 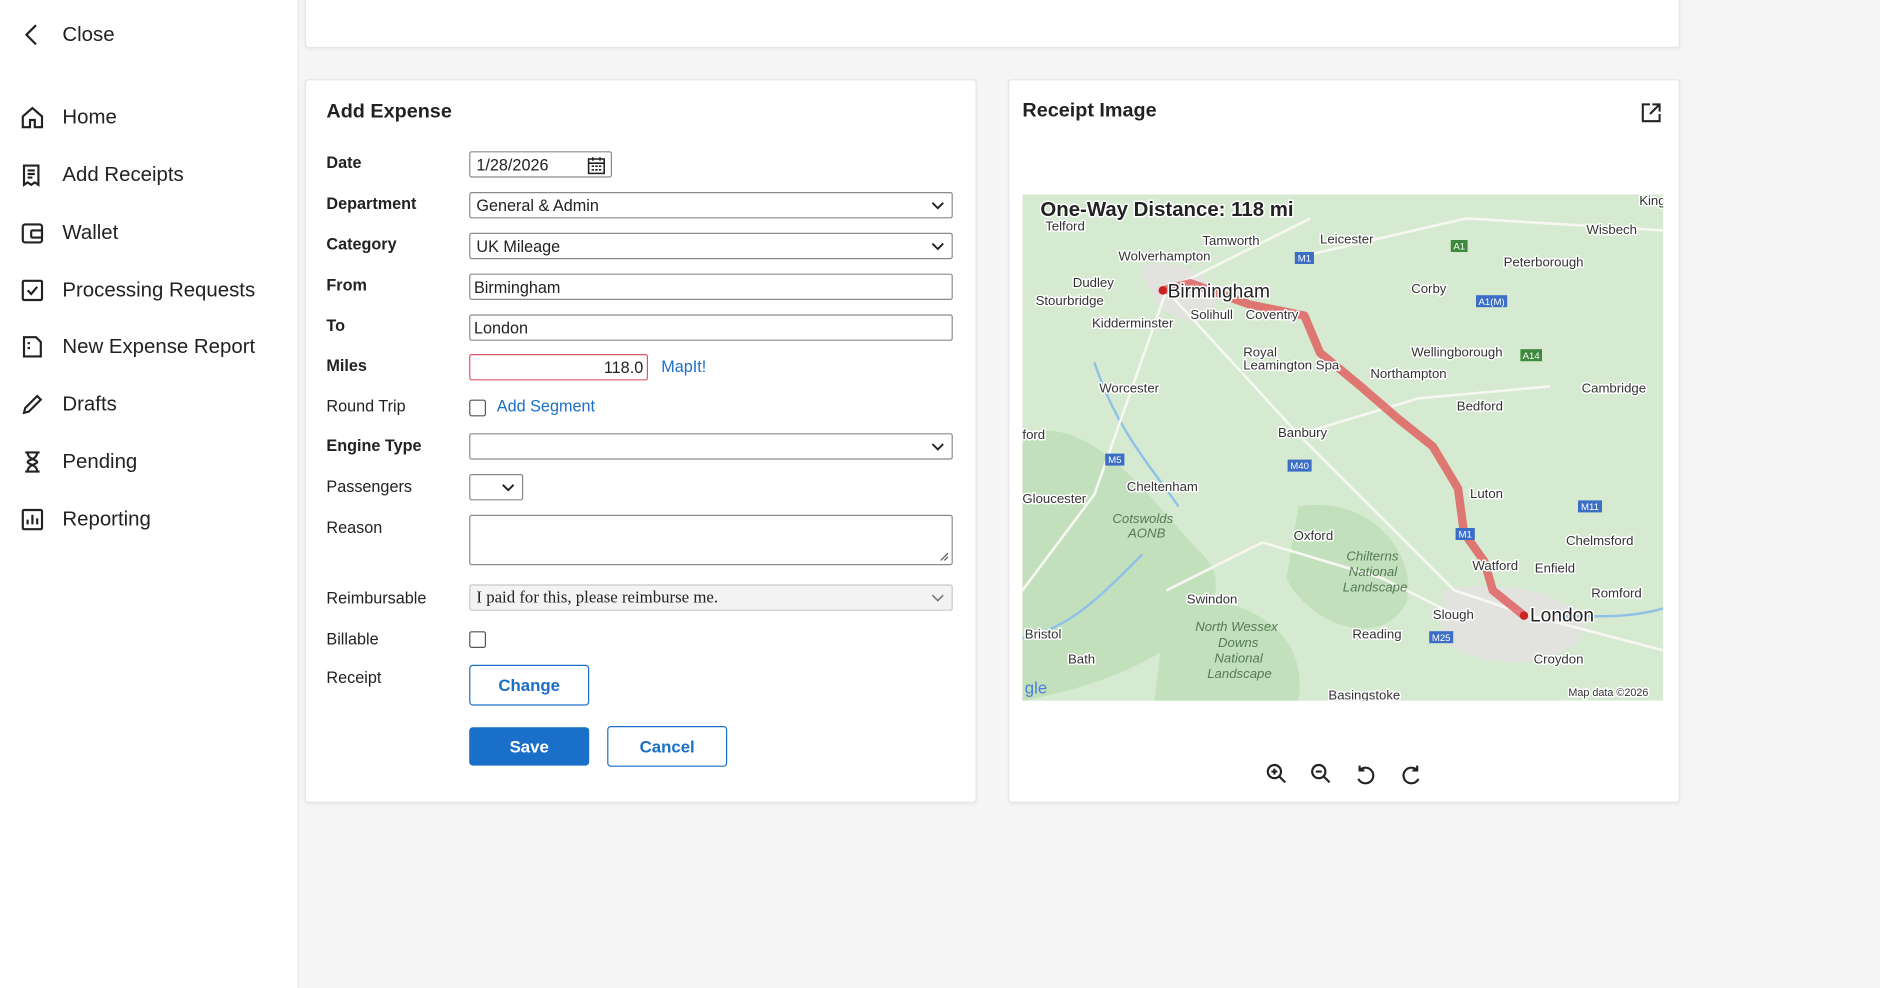 What do you see at coordinates (711, 327) in the screenshot?
I see `to-input: London` at bounding box center [711, 327].